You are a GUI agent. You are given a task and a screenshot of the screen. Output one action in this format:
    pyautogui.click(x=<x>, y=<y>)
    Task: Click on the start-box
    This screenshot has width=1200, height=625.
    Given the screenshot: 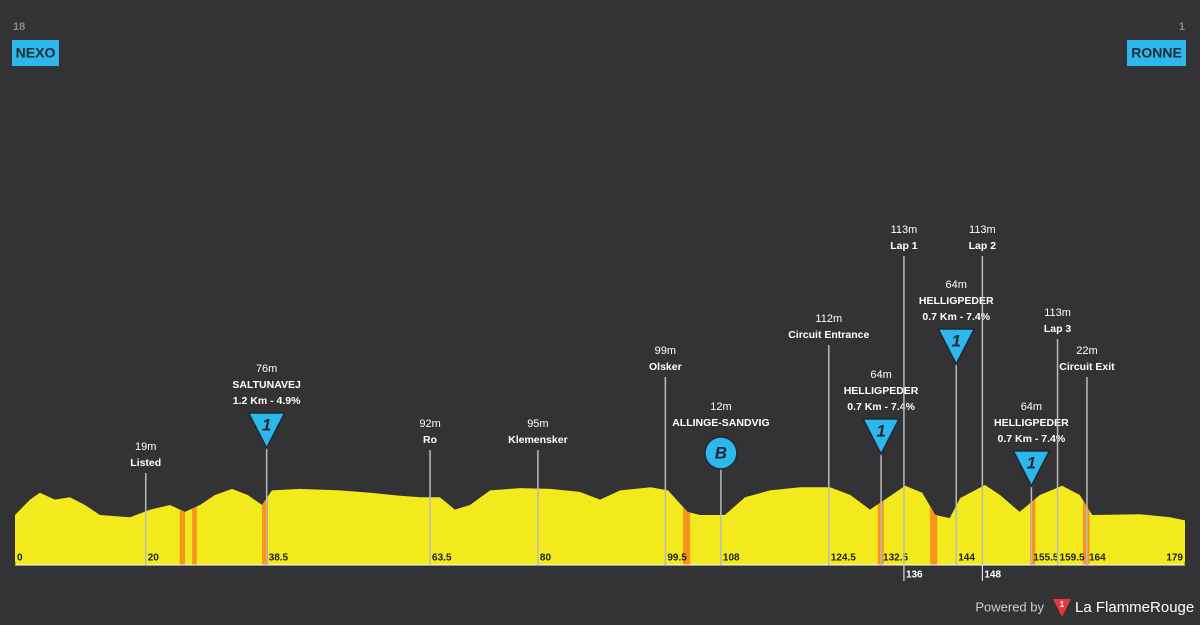 What is the action you would take?
    pyautogui.click(x=35, y=53)
    